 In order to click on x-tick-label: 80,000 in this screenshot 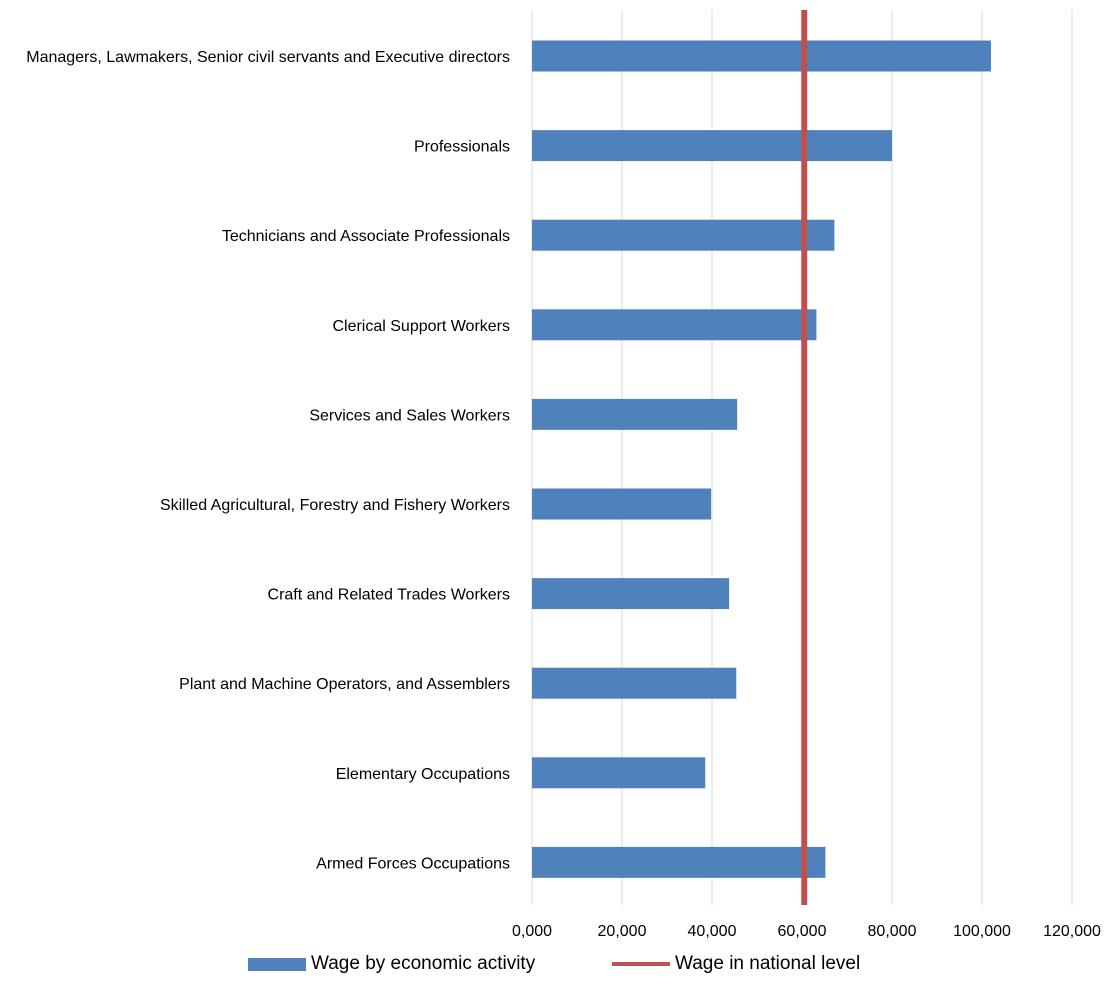, I will do `click(892, 931)`.